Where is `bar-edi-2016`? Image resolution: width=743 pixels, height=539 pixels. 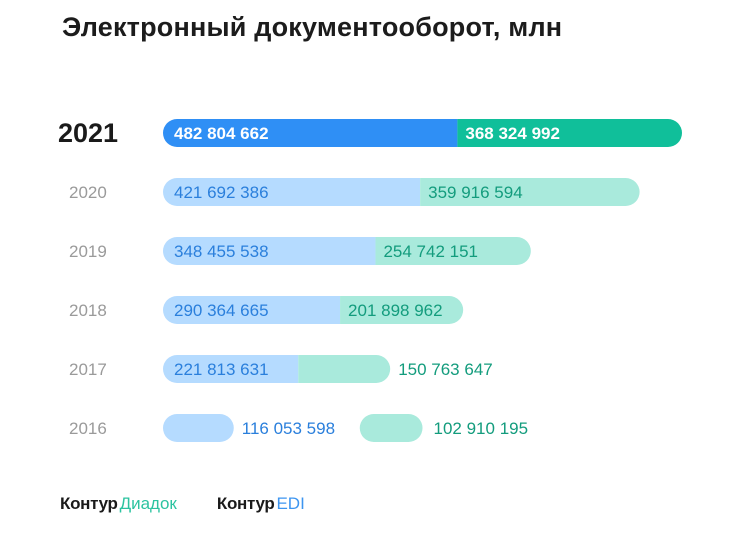
bar-edi-2016 is located at coordinates (391, 428).